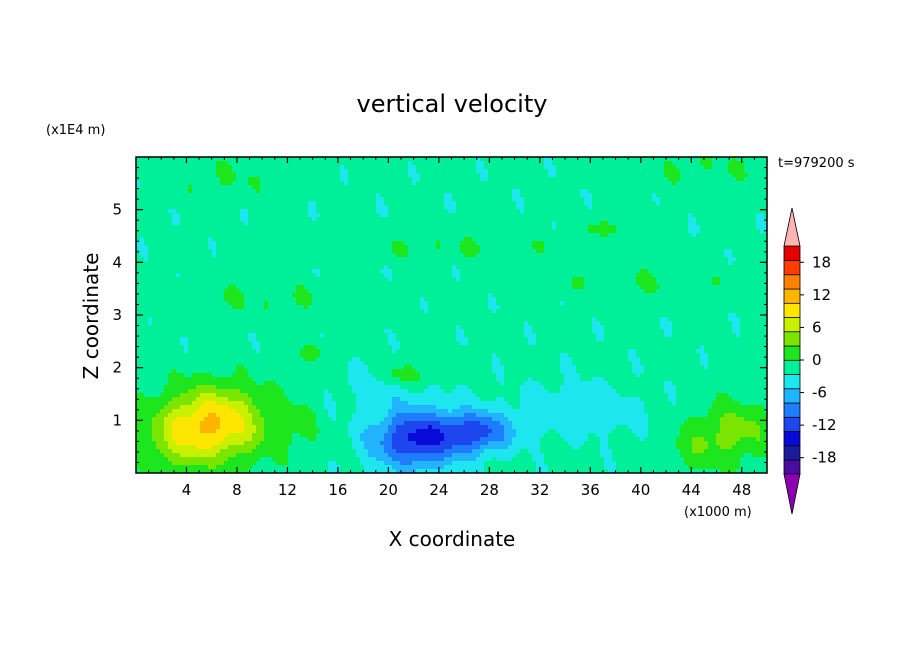 This screenshot has width=904, height=654. Describe the element at coordinates (718, 512) in the screenshot. I see `x-unit-label: (x1000 m)` at that location.